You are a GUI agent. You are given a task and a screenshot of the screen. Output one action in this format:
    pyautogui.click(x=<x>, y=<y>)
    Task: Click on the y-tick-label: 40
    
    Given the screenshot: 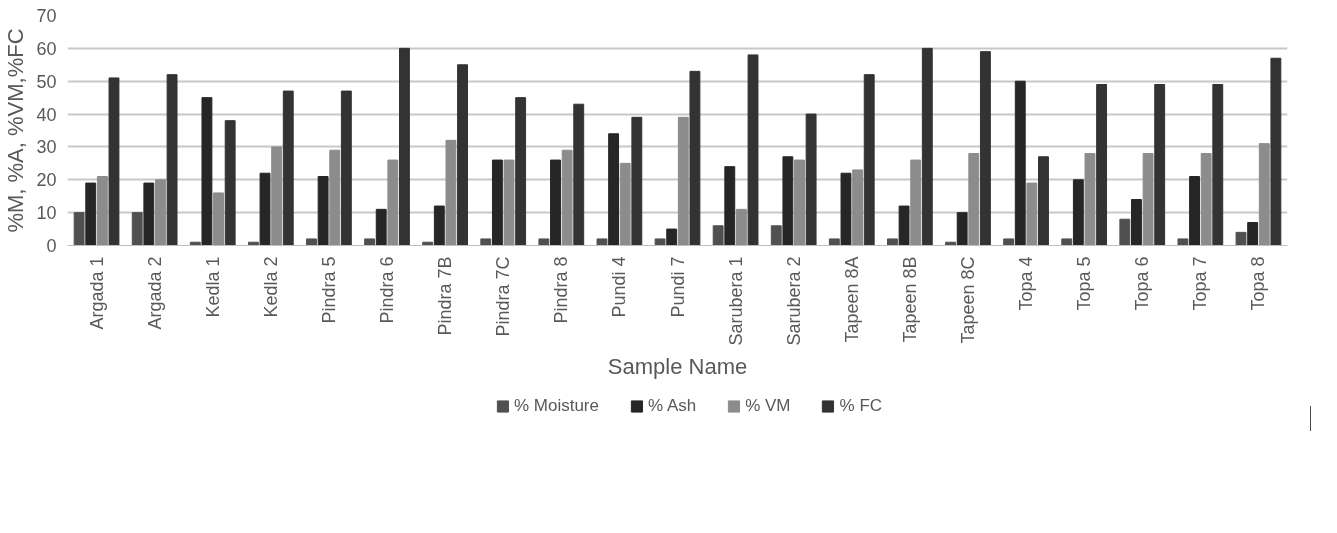 What is the action you would take?
    pyautogui.click(x=46, y=114)
    